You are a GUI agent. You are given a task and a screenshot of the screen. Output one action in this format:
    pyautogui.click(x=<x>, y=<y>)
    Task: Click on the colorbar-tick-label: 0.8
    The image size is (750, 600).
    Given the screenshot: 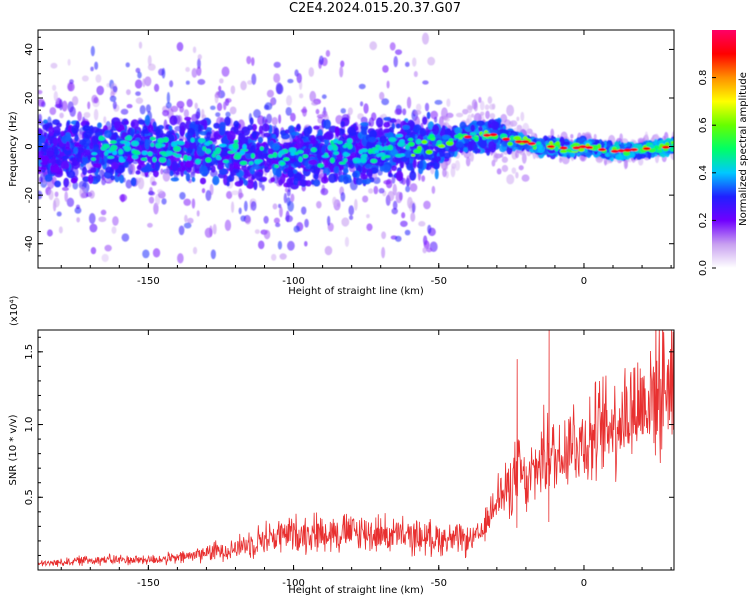 What is the action you would take?
    pyautogui.click(x=703, y=78)
    